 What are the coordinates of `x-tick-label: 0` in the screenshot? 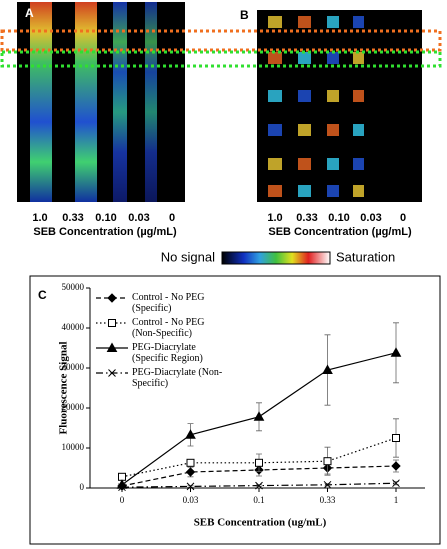 It's located at (122, 500).